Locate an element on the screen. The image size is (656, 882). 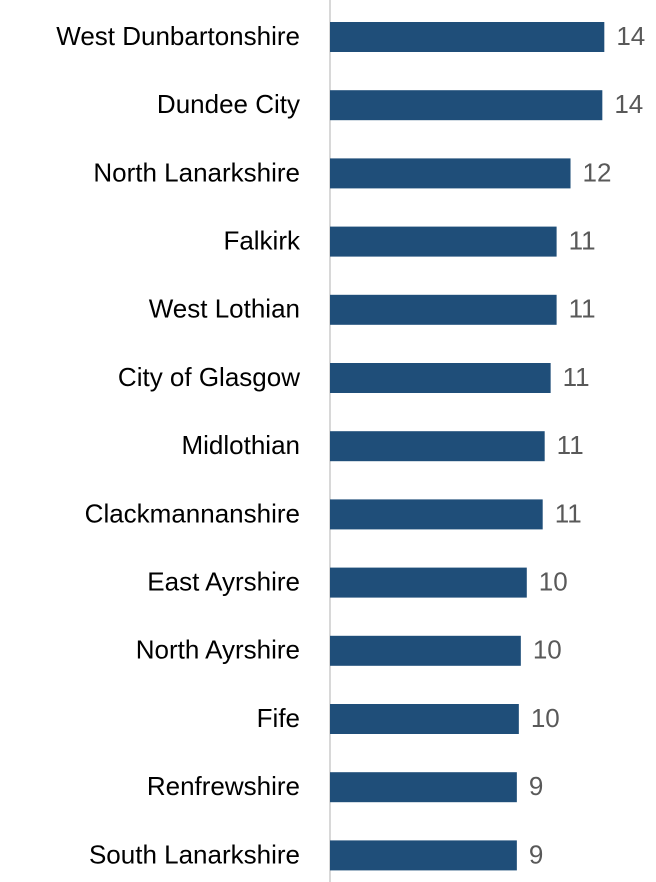
category-label: South Lanarkshire is located at coordinates (194, 854).